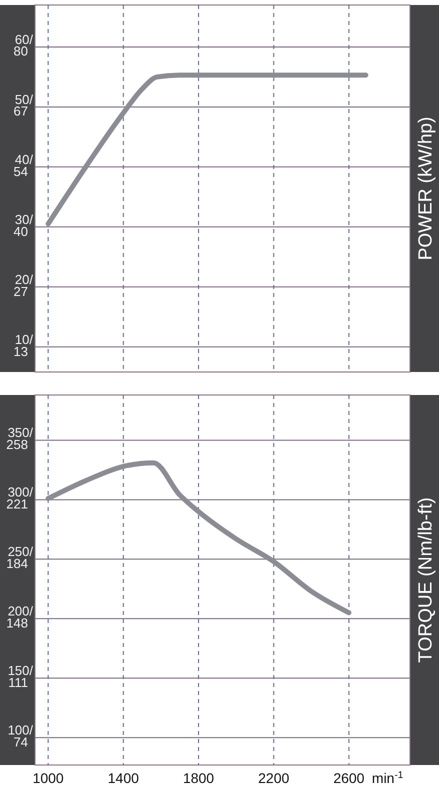 The width and height of the screenshot is (439, 789). I want to click on text: TORQUE (Nm/lb-ft), so click(426, 580).